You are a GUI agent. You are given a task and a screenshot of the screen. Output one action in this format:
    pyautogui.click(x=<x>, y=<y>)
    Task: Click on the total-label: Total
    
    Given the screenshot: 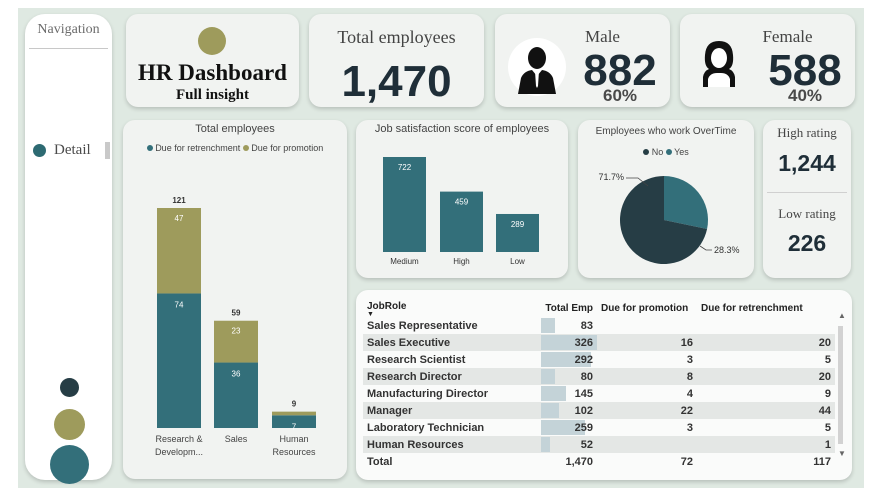 What is the action you would take?
    pyautogui.click(x=380, y=461)
    